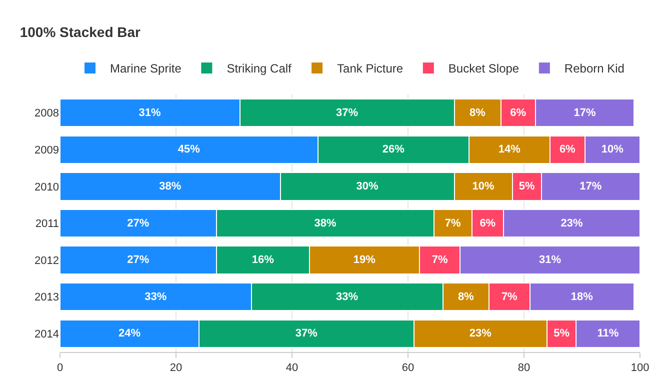 Image resolution: width=662 pixels, height=387 pixels. What do you see at coordinates (189, 150) in the screenshot?
I see `data-label: 45%` at bounding box center [189, 150].